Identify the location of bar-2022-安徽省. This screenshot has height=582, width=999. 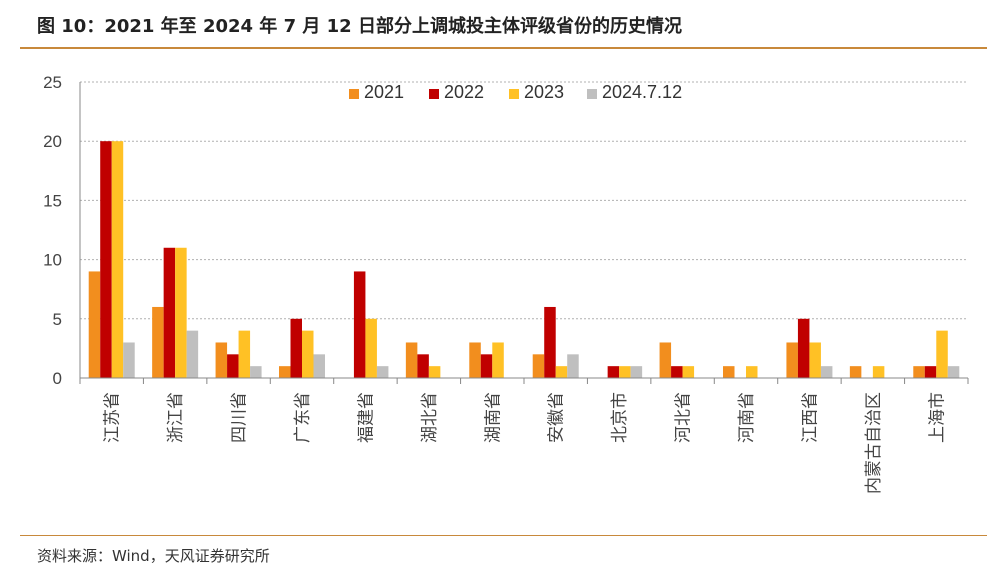
(550, 342).